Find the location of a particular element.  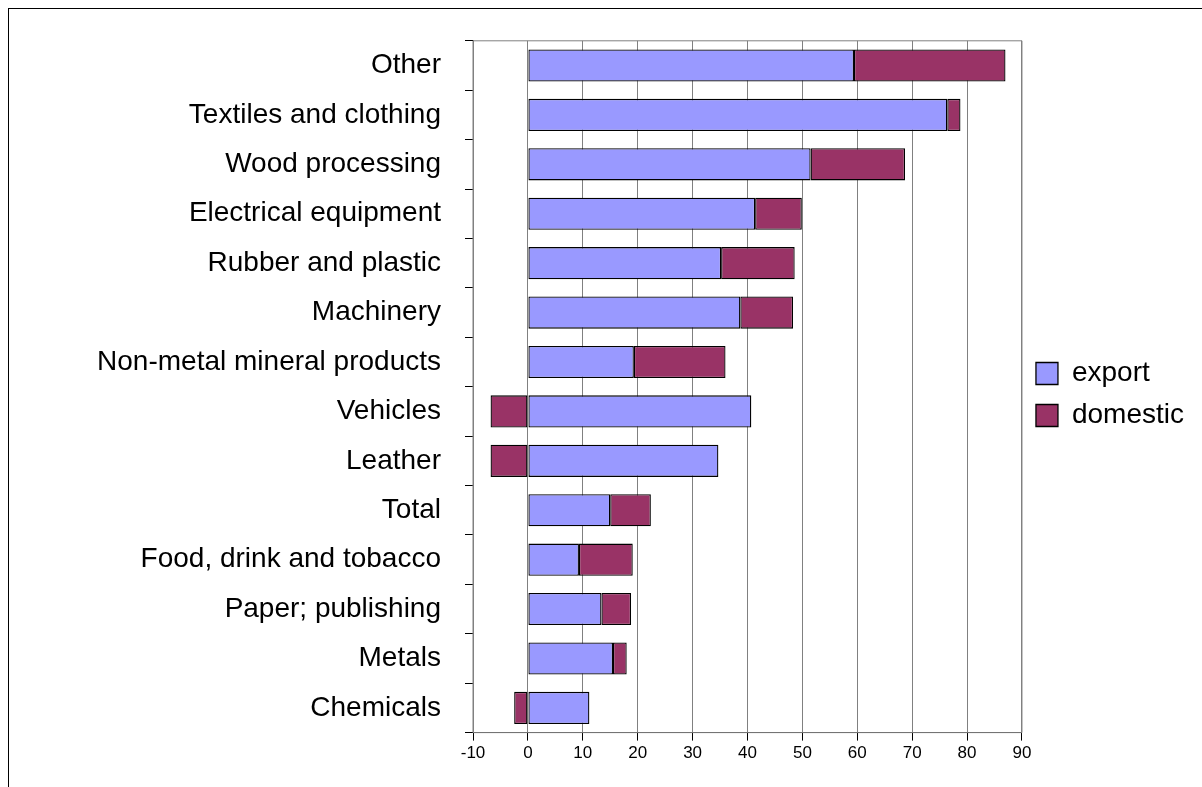

x-tick-label: 70 is located at coordinates (912, 753).